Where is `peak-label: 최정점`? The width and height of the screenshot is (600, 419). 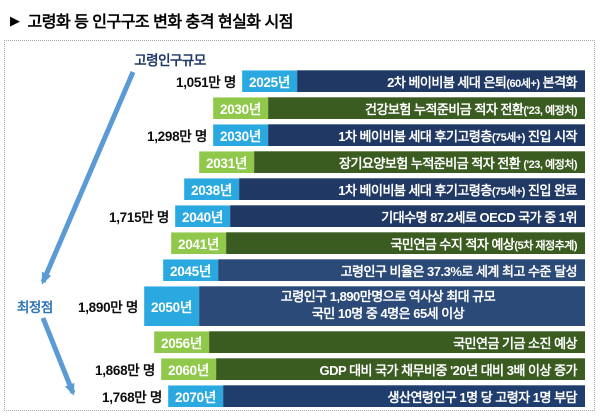
peak-label: 최정점 is located at coordinates (35, 307).